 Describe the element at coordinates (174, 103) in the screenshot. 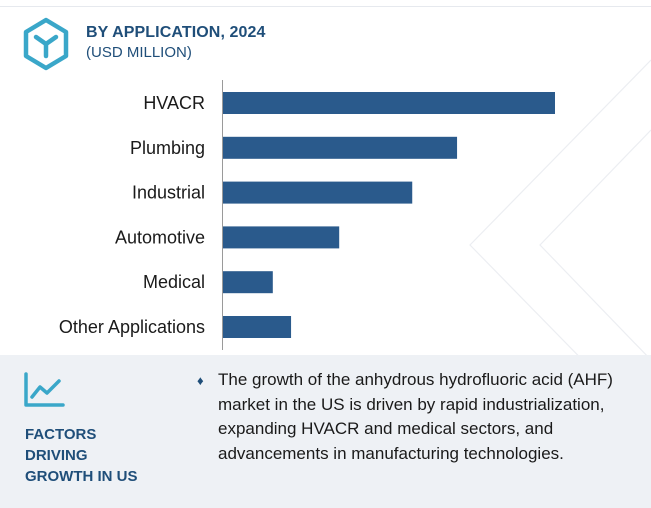

I see `category-label: HVACR` at that location.